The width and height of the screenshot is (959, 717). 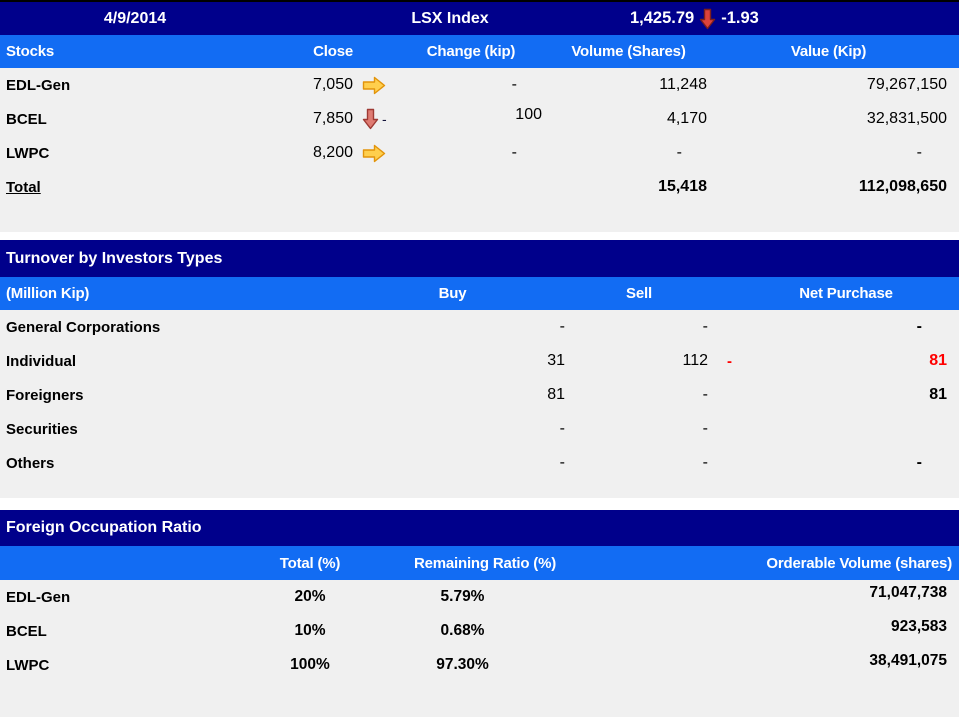 What do you see at coordinates (828, 51) in the screenshot?
I see `col-value: Value (Kip)` at bounding box center [828, 51].